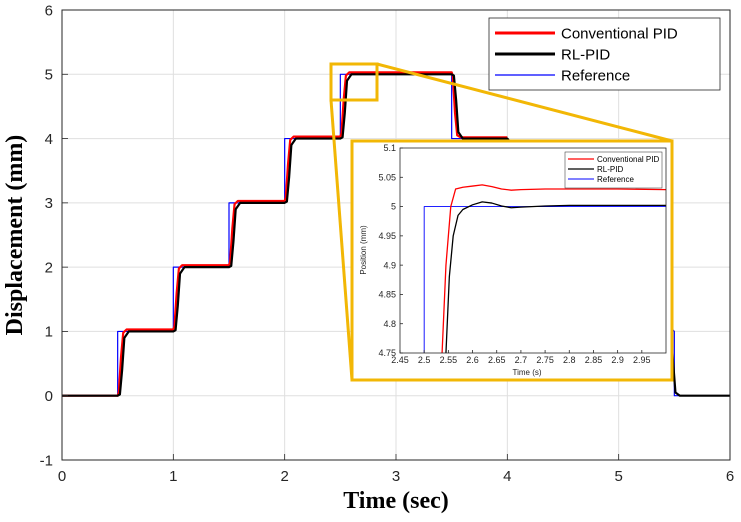 The height and width of the screenshot is (522, 741). What do you see at coordinates (49, 332) in the screenshot?
I see `y-tick-label: 1` at bounding box center [49, 332].